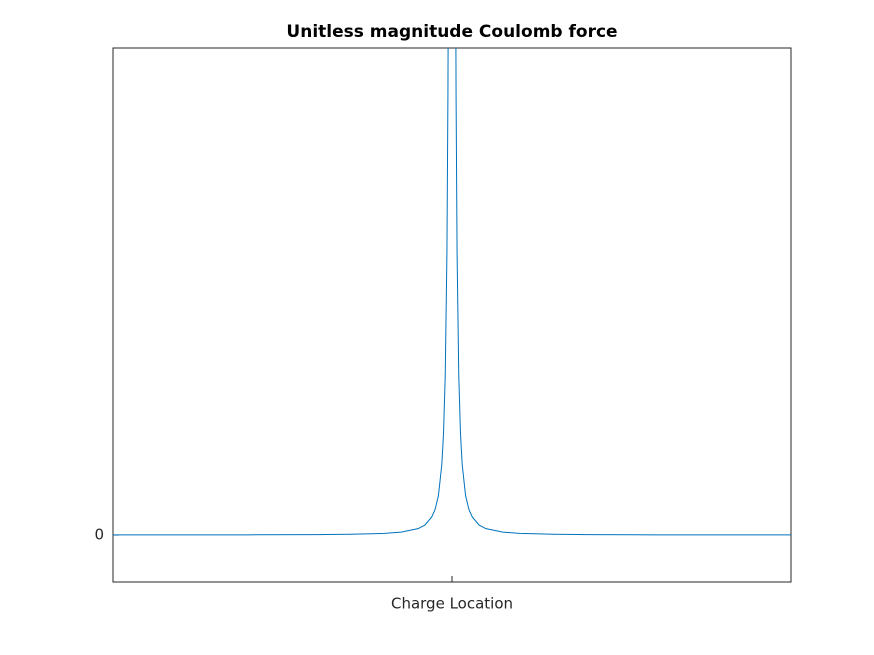 The width and height of the screenshot is (874, 655). I want to click on x-axis-label: Charge Location, so click(452, 604).